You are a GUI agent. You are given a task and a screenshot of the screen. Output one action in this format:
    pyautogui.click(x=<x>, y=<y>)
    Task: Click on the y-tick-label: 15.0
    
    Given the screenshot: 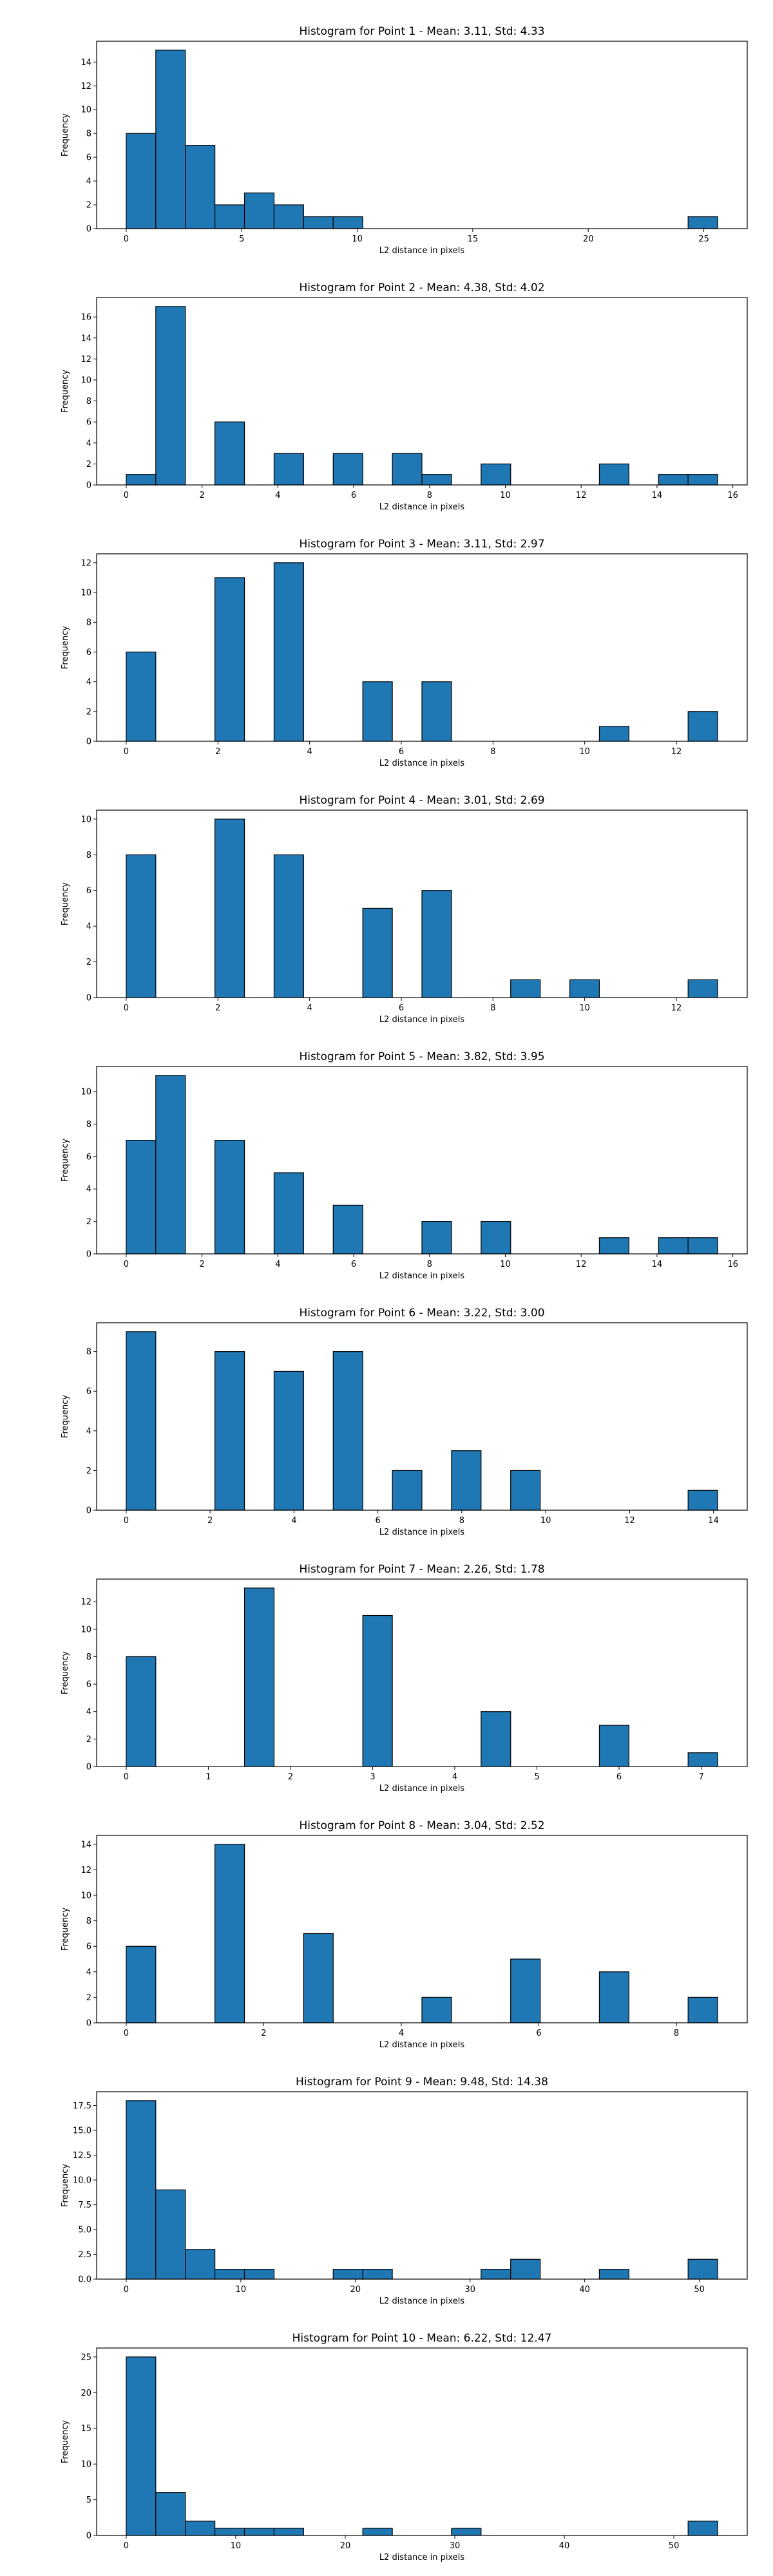 What is the action you would take?
    pyautogui.click(x=82, y=2131)
    